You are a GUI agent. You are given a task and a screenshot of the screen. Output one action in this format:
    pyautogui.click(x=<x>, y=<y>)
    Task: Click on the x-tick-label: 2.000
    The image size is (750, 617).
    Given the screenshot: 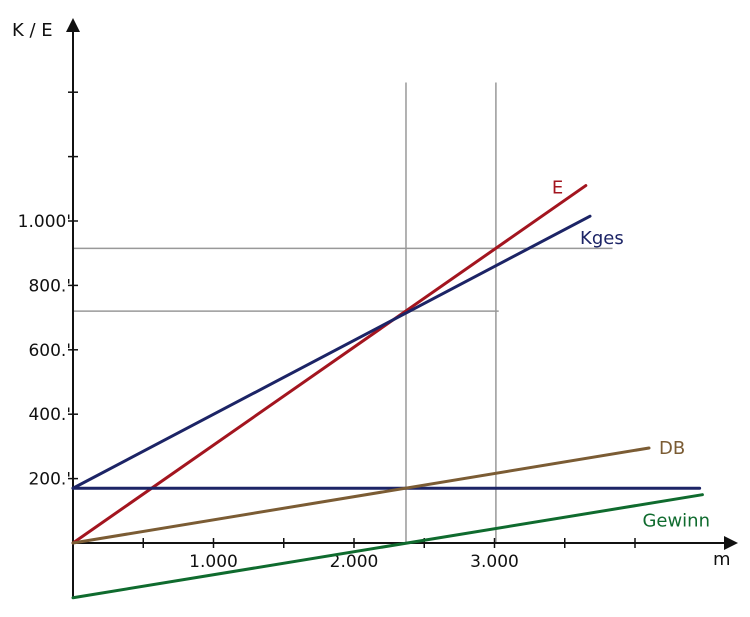 What is the action you would take?
    pyautogui.click(x=354, y=562)
    